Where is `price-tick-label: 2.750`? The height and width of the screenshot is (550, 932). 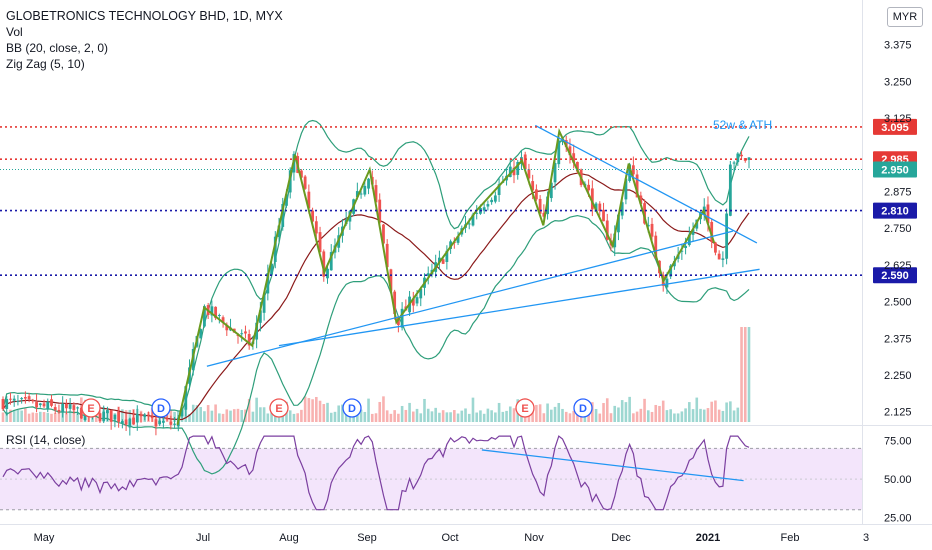
price-tick-label: 2.750 is located at coordinates (898, 229).